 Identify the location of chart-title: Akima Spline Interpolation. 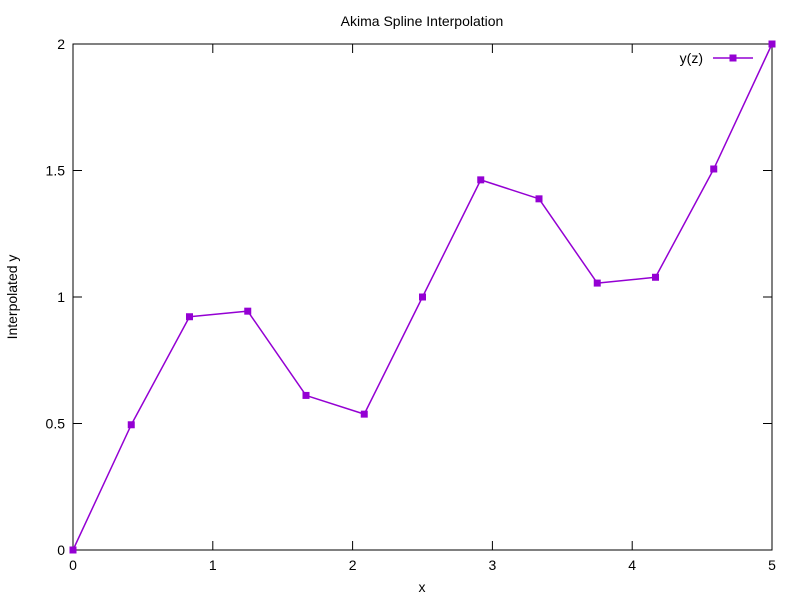
(422, 21).